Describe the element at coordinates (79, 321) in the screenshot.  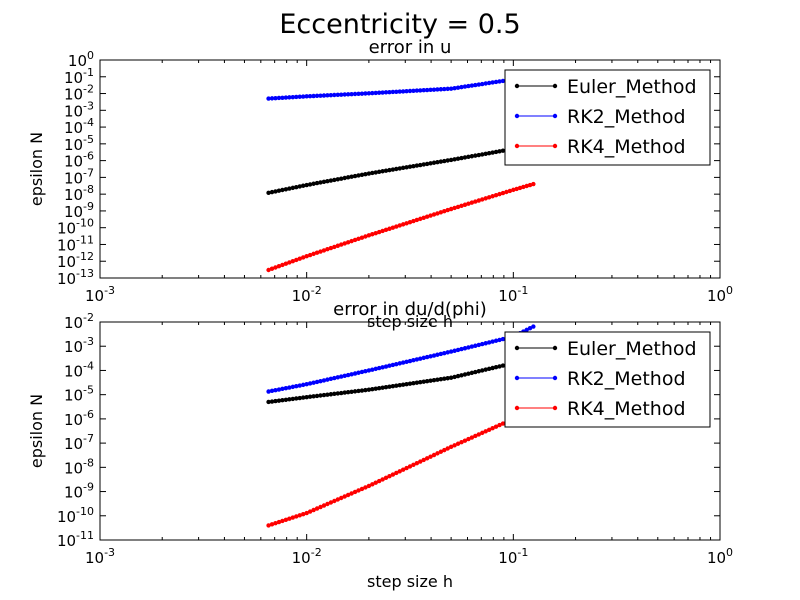
I see `y-tick-label: 10⁻²` at that location.